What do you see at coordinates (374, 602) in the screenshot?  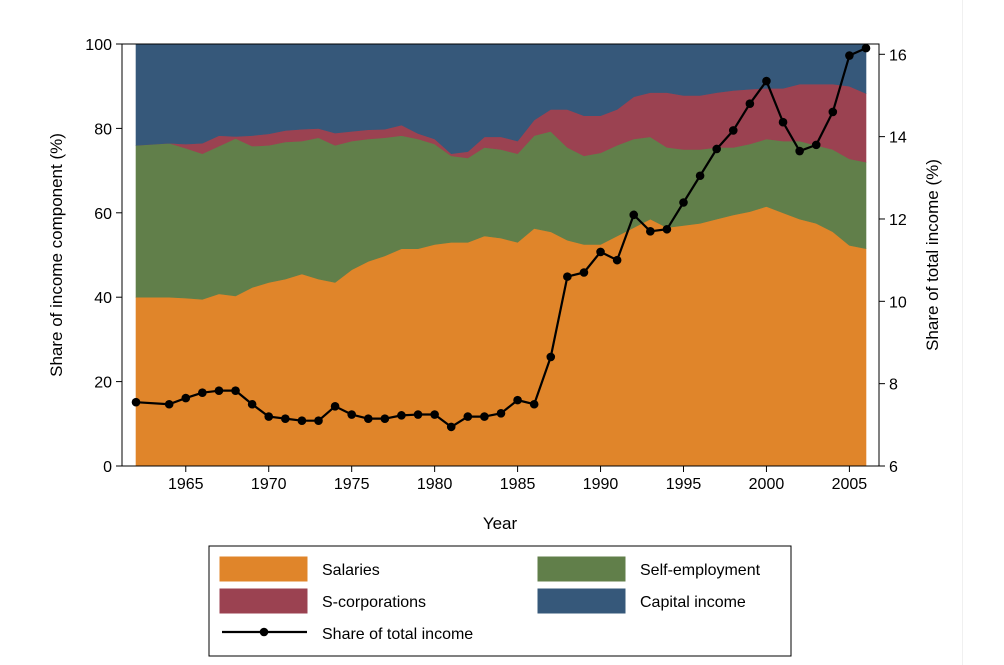 I see `legend-label: S-corporations` at bounding box center [374, 602].